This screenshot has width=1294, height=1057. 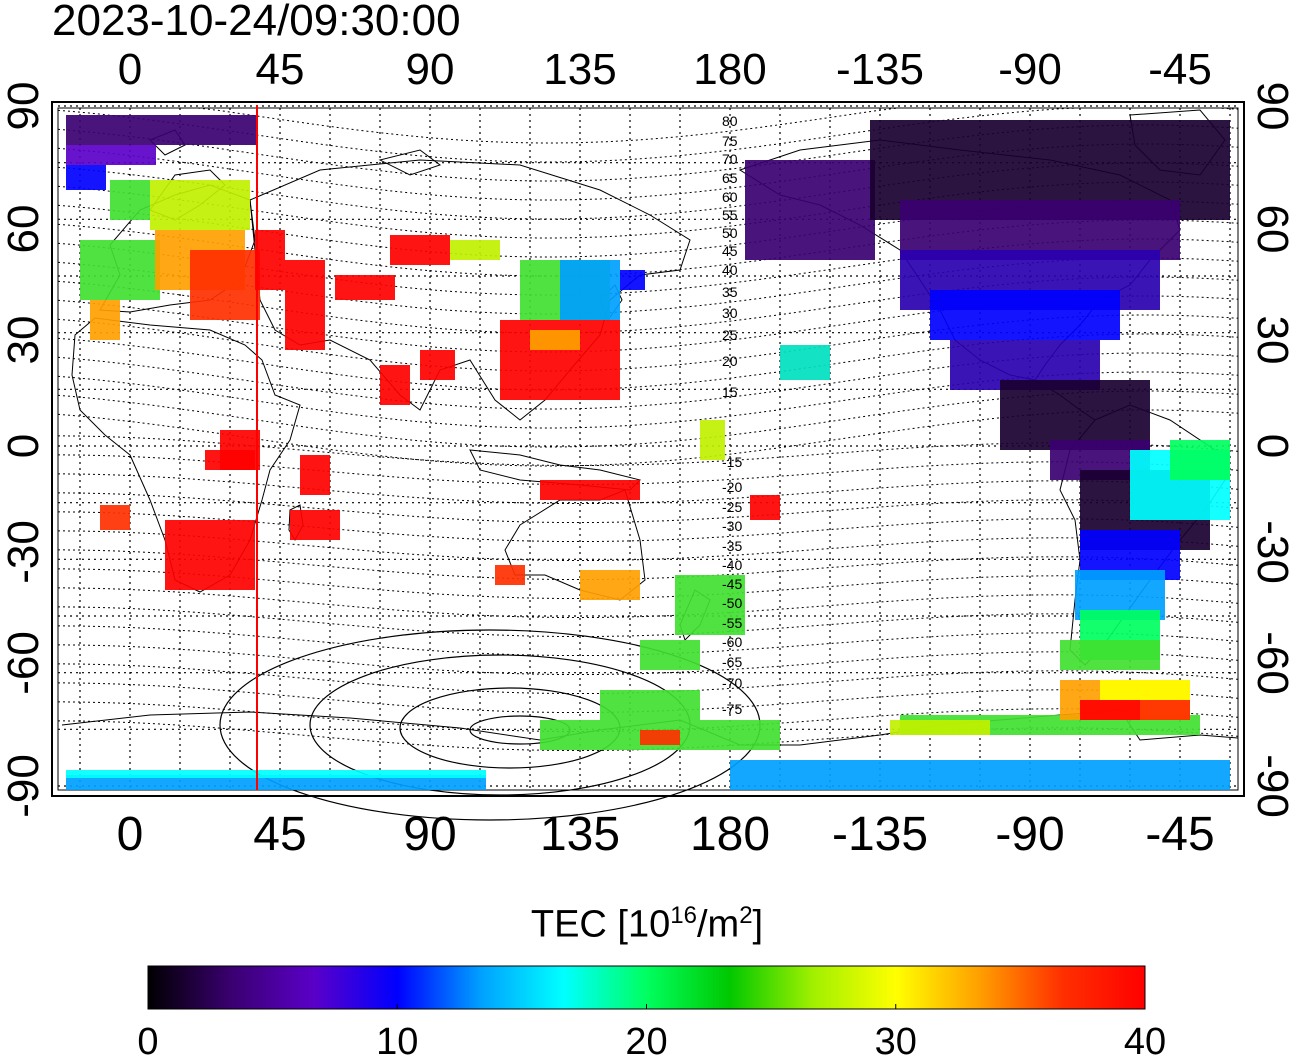 I want to click on top-lon-label: 180, so click(x=729, y=69).